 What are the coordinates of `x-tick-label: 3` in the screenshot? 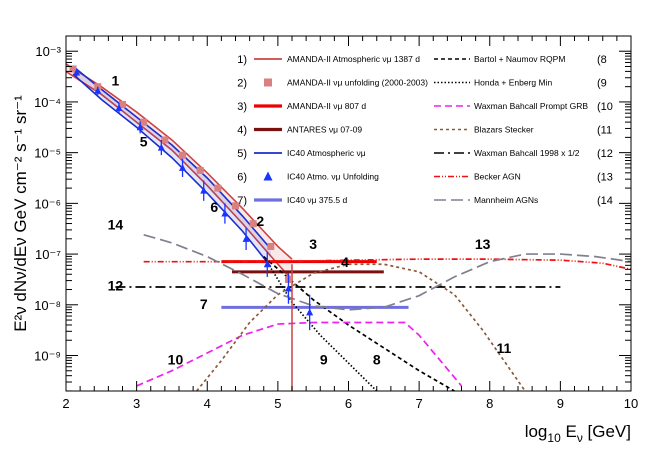 It's located at (136, 403).